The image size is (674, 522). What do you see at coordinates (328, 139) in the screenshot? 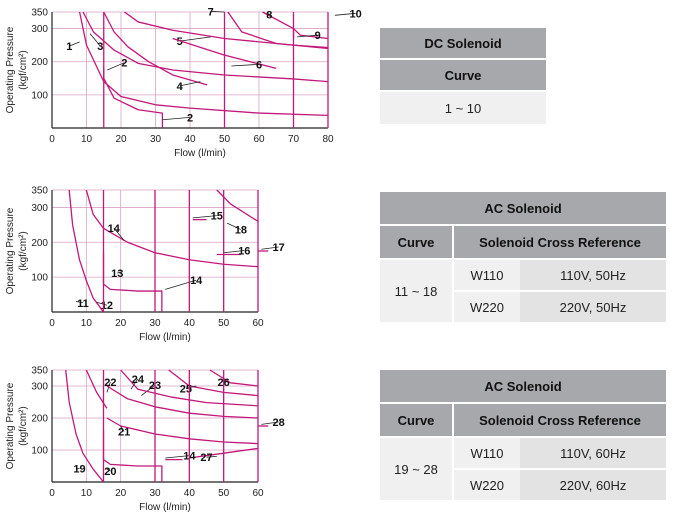
I see `dc-x-tick-label: 80` at bounding box center [328, 139].